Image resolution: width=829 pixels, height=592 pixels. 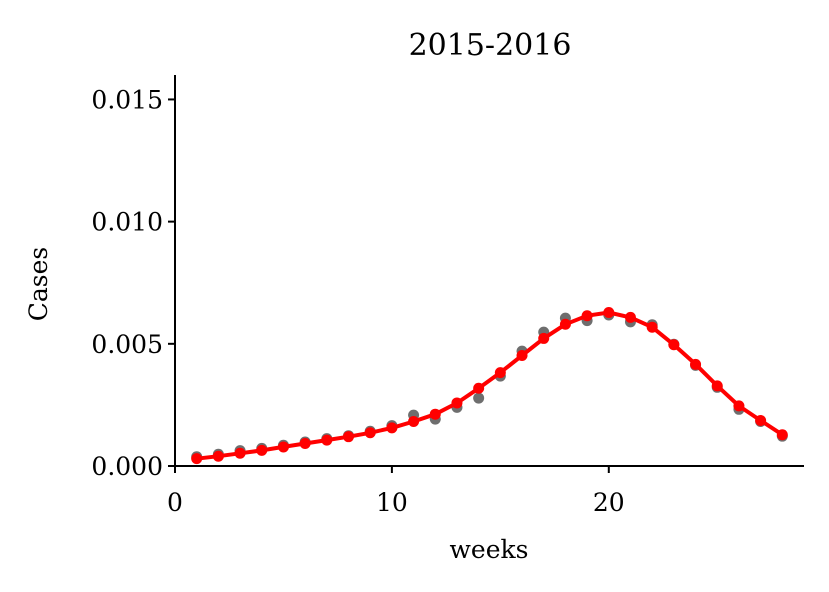 I want to click on y-tick-label: 0.005, so click(x=127, y=344).